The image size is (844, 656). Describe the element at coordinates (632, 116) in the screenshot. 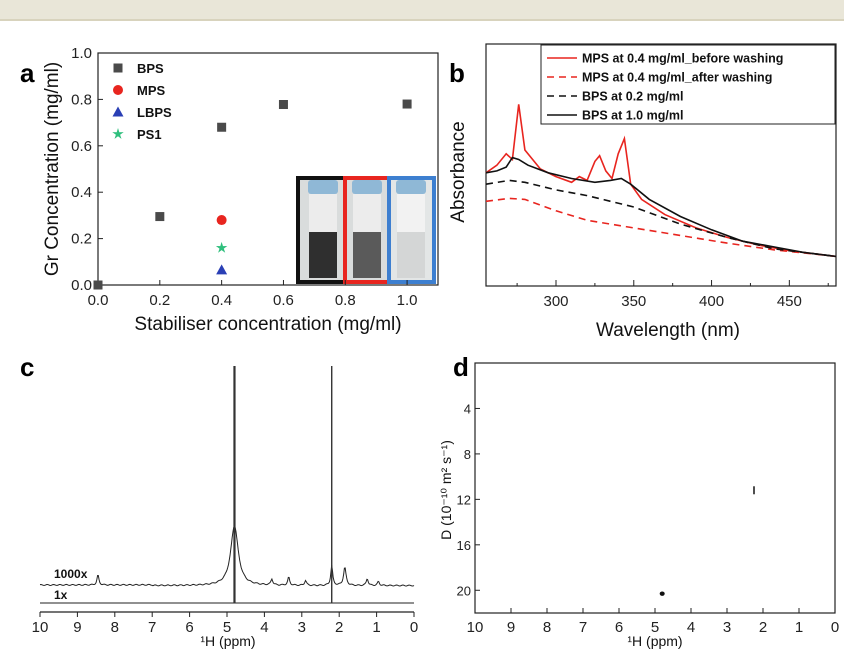

I see `legend-label: BPS at 1.0 mg/ml` at that location.